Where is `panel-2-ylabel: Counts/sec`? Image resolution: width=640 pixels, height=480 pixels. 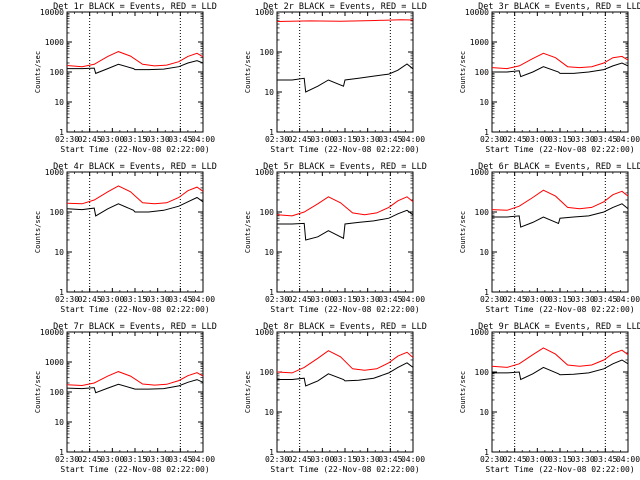
panel-2-ylabel: Counts/sec is located at coordinates (248, 72).